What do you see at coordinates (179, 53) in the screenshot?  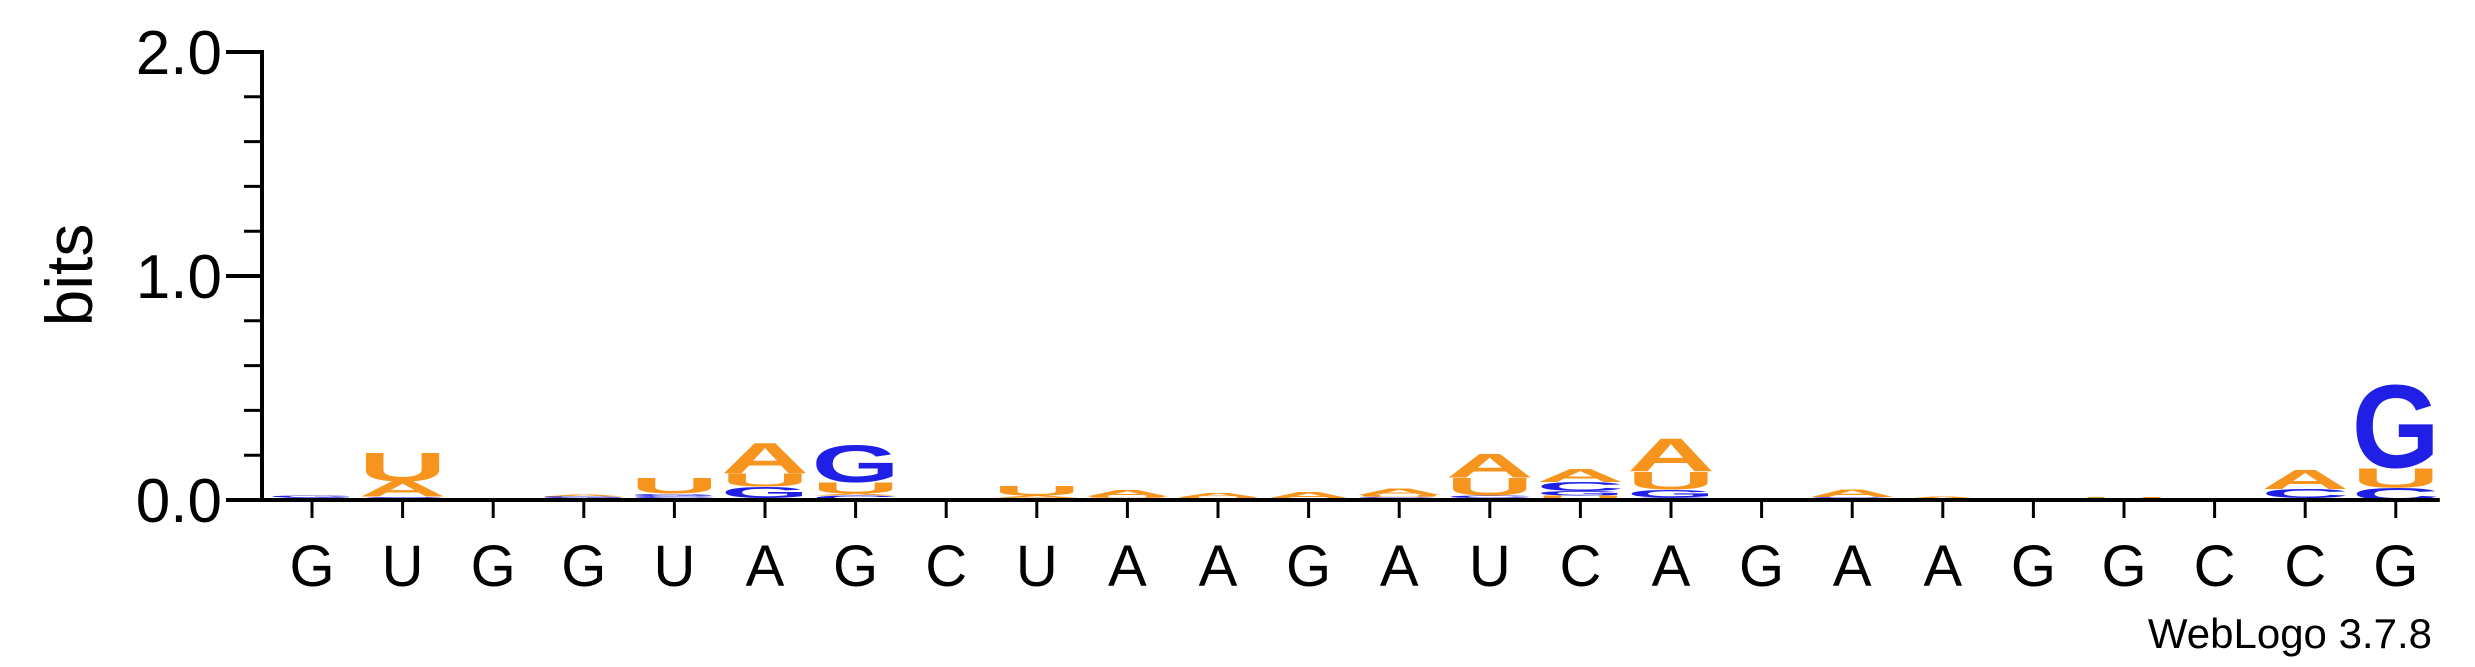 I see `y-tick-label: 2.0` at bounding box center [179, 53].